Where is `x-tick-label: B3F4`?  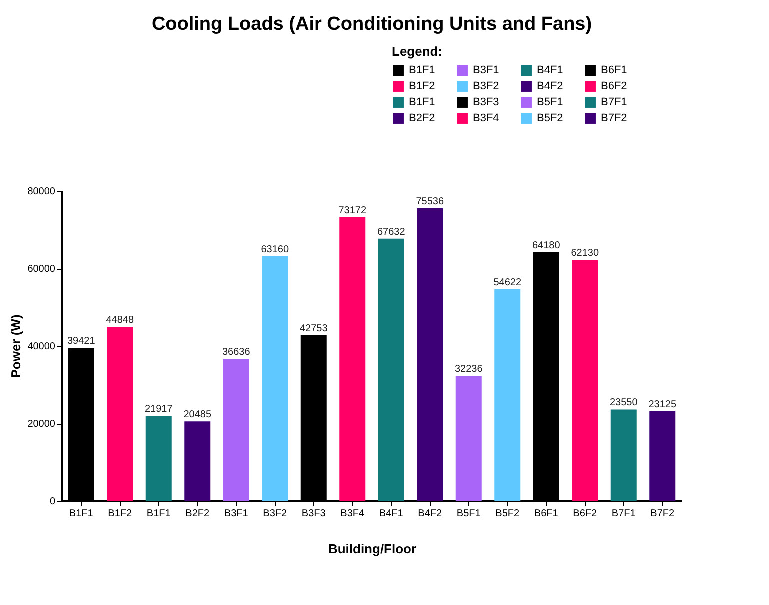
x-tick-label: B3F4 is located at coordinates (353, 514).